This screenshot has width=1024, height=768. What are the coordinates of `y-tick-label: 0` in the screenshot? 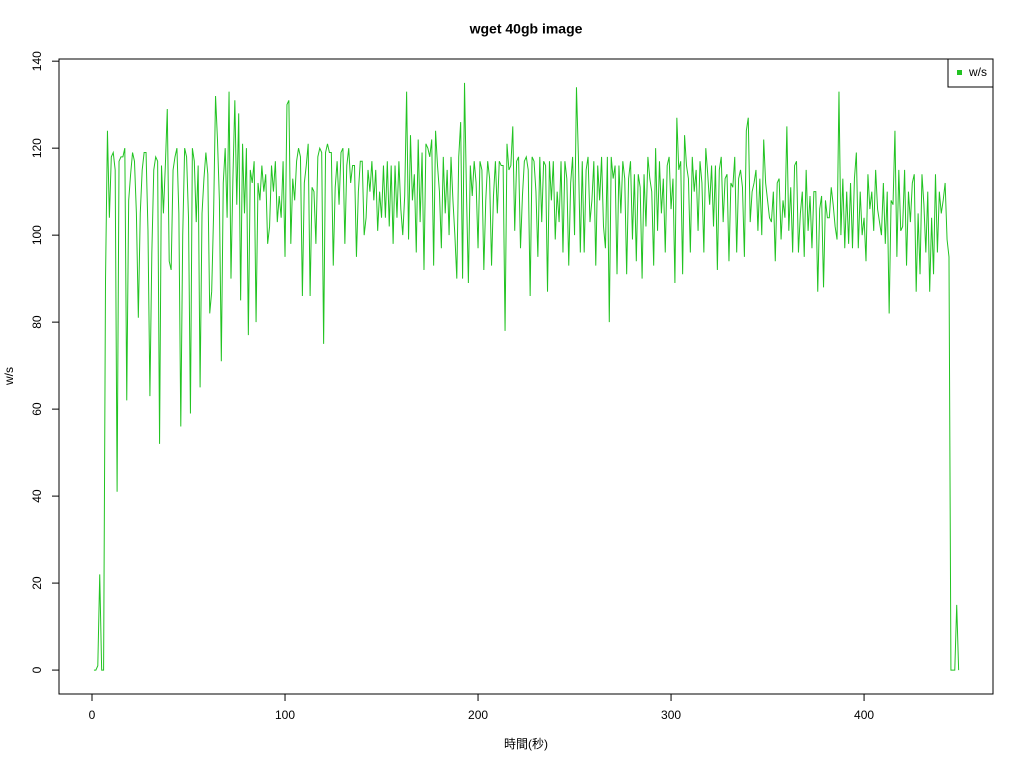 It's located at (37, 669).